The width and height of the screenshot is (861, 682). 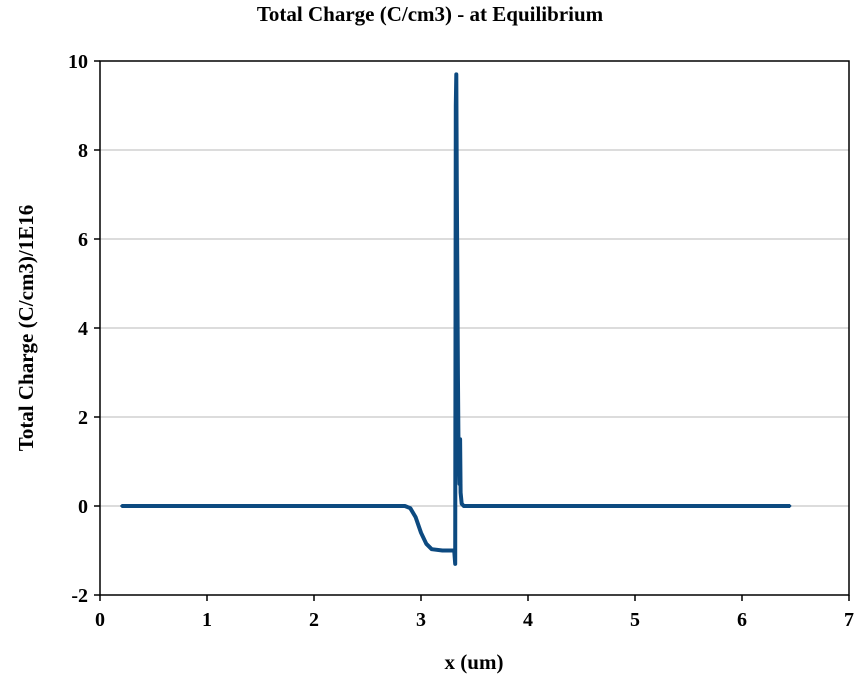 I want to click on y-tick-label: 0, so click(x=83, y=507).